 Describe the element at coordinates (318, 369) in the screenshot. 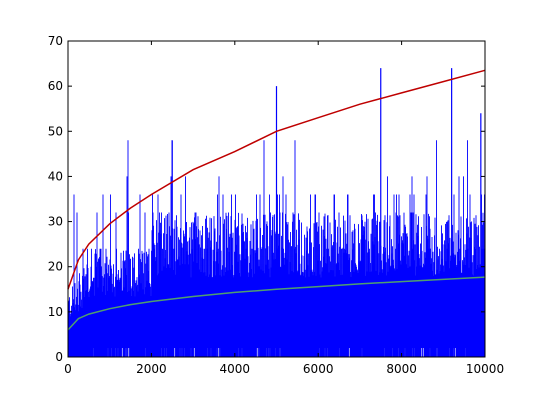

I see `x-tick-label: 6000` at that location.